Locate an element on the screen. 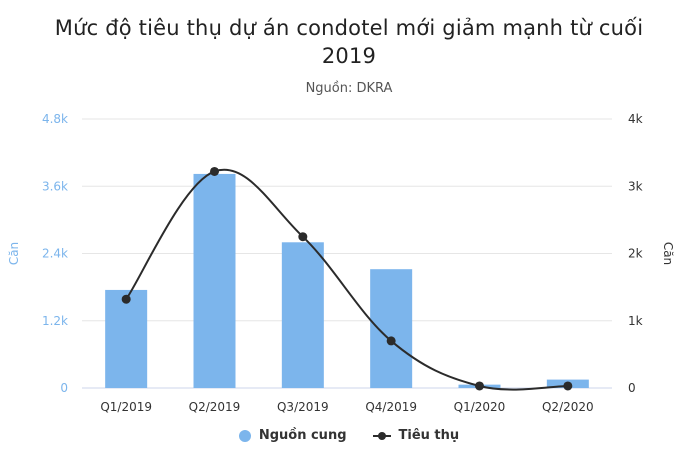 This screenshot has width=698, height=464. y-right-tick-label: 3k is located at coordinates (635, 186).